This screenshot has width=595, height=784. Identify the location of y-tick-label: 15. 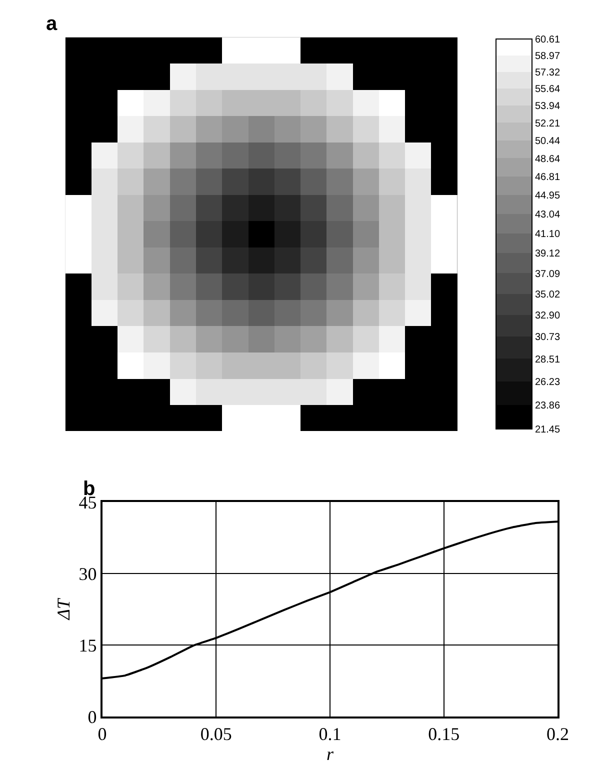
(87, 645).